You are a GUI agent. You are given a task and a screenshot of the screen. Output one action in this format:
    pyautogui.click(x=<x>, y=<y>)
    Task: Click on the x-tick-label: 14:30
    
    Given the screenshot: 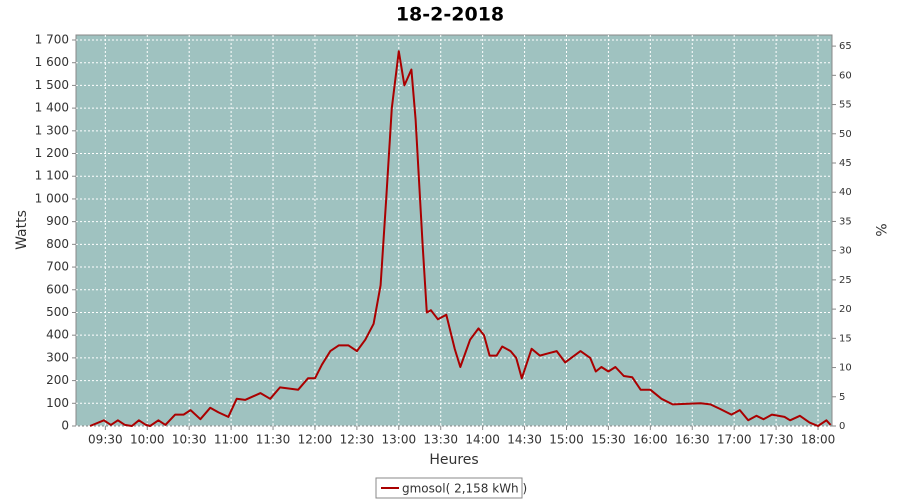 What is the action you would take?
    pyautogui.click(x=524, y=440)
    